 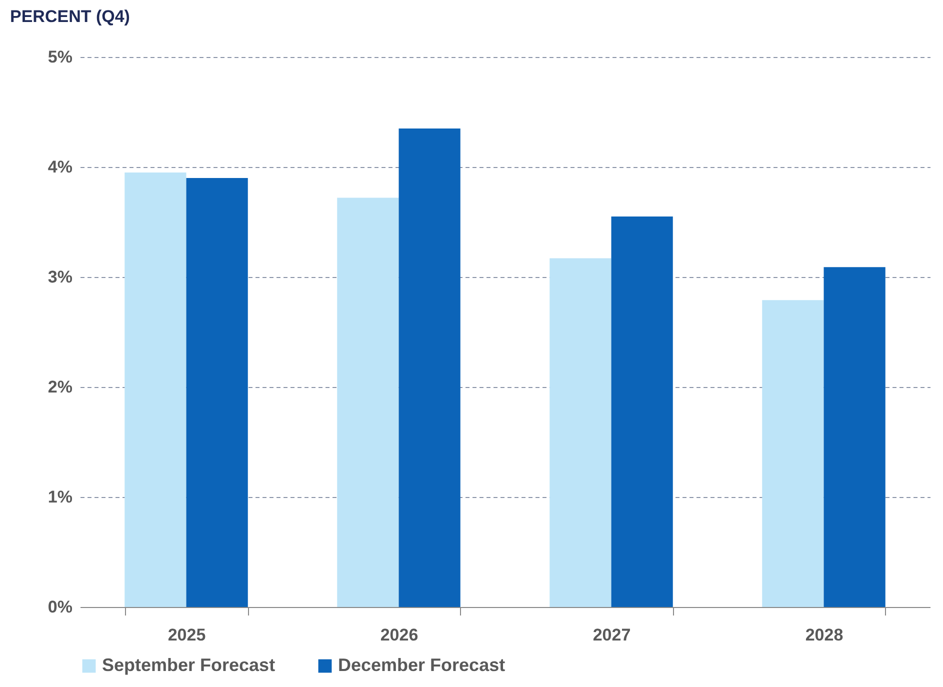 I want to click on y-tick-label: 4%, so click(x=60, y=167).